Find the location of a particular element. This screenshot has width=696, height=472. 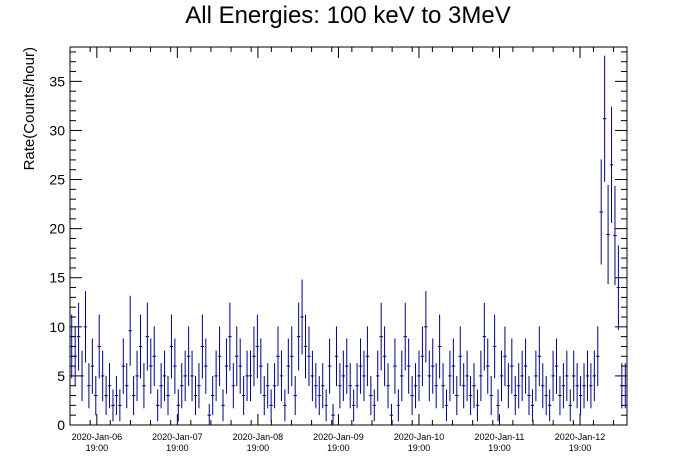

y-axis-label: Rate(Counts/hour) is located at coordinates (29, 108).